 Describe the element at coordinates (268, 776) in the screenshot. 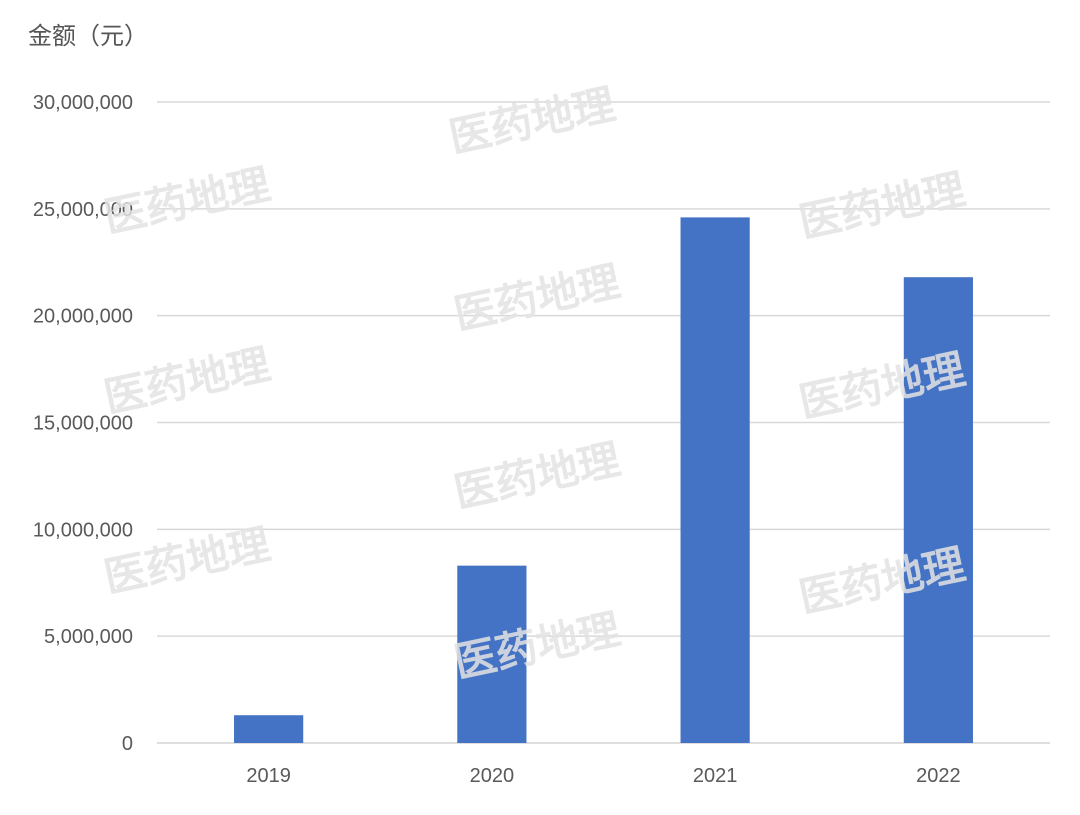

I see `x-tick-label: 2019` at that location.